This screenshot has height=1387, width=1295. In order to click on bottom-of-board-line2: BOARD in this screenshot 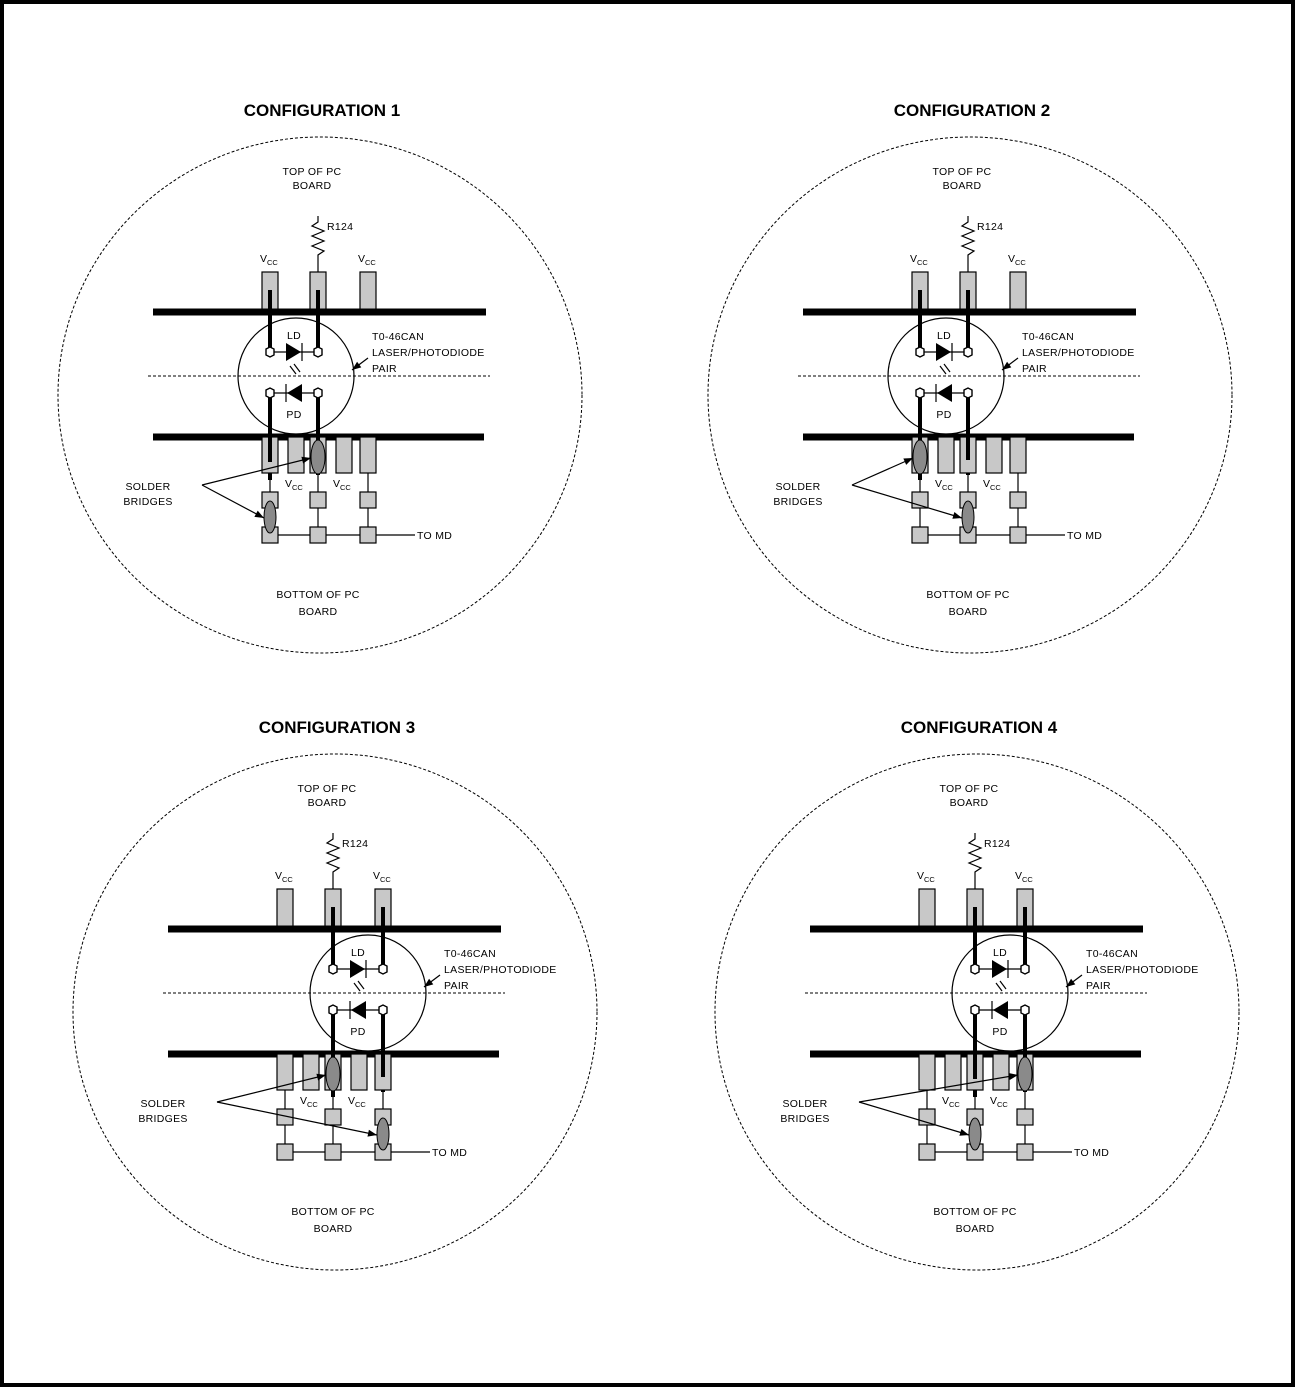, I will do `click(968, 612)`.